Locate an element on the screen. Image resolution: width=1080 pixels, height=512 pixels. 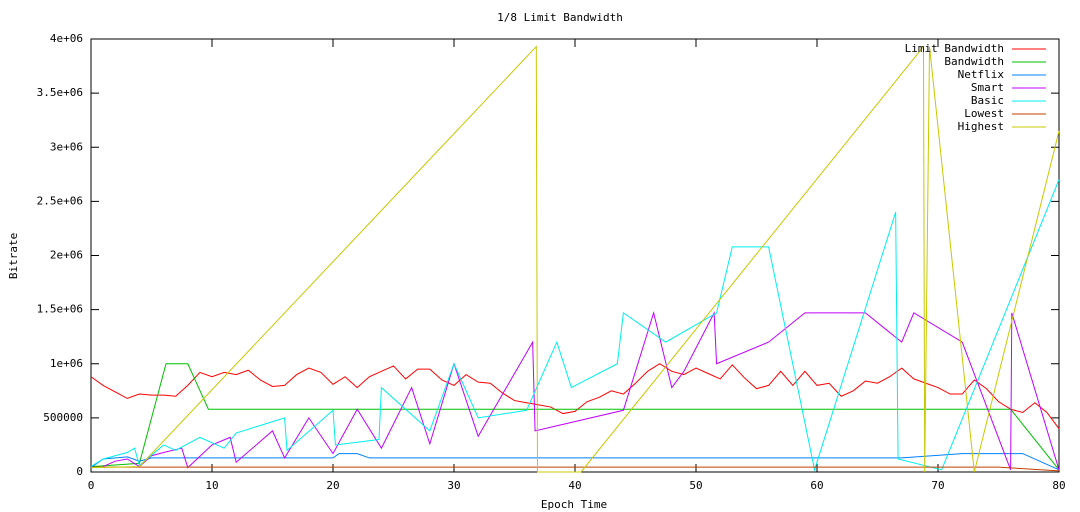
legend-label: Bandwidth is located at coordinates (974, 61).